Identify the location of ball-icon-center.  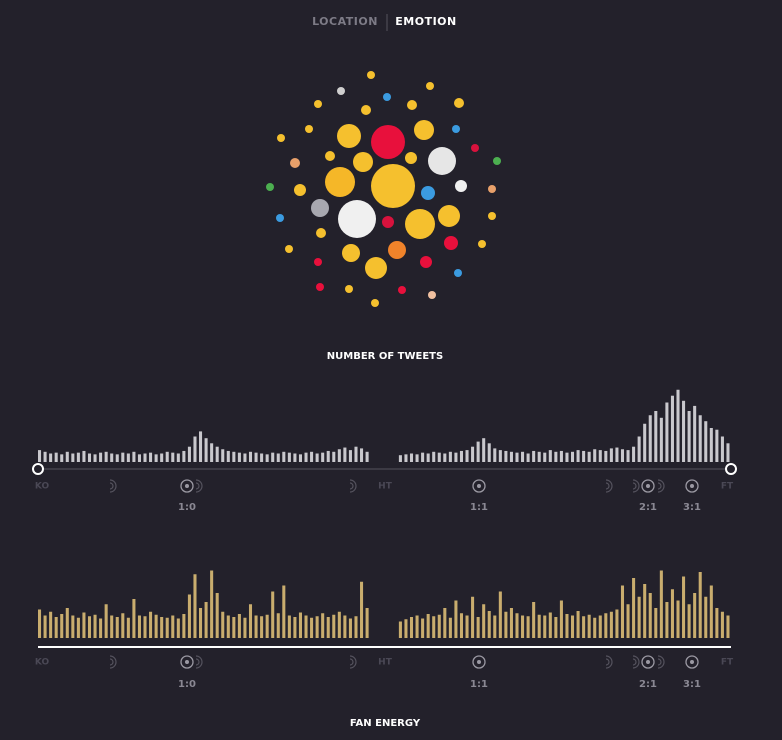
(479, 662).